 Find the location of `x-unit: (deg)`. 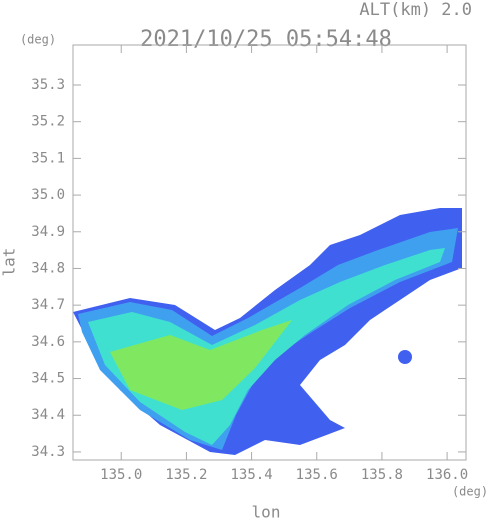

x-unit: (deg) is located at coordinates (470, 492).